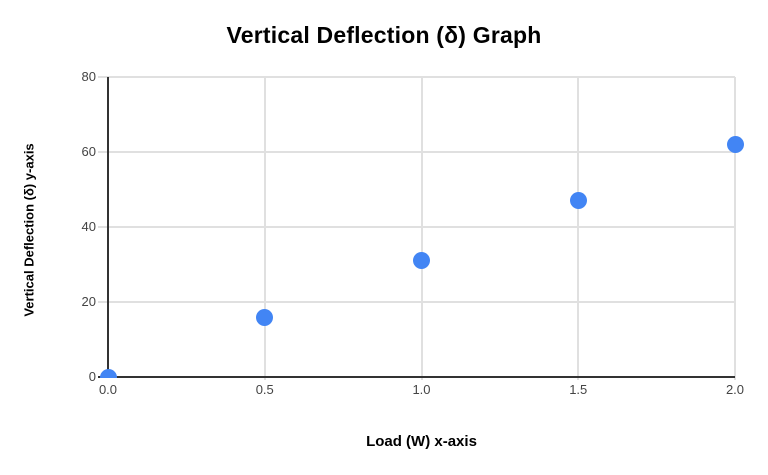 This screenshot has height=475, width=768. Describe the element at coordinates (108, 389) in the screenshot. I see `x-tick-label: 0.0` at that location.